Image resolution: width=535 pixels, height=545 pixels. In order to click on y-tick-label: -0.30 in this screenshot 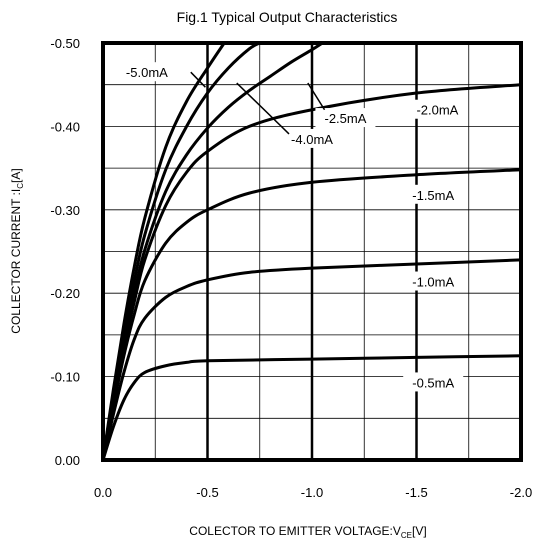, I will do `click(65, 210)`.